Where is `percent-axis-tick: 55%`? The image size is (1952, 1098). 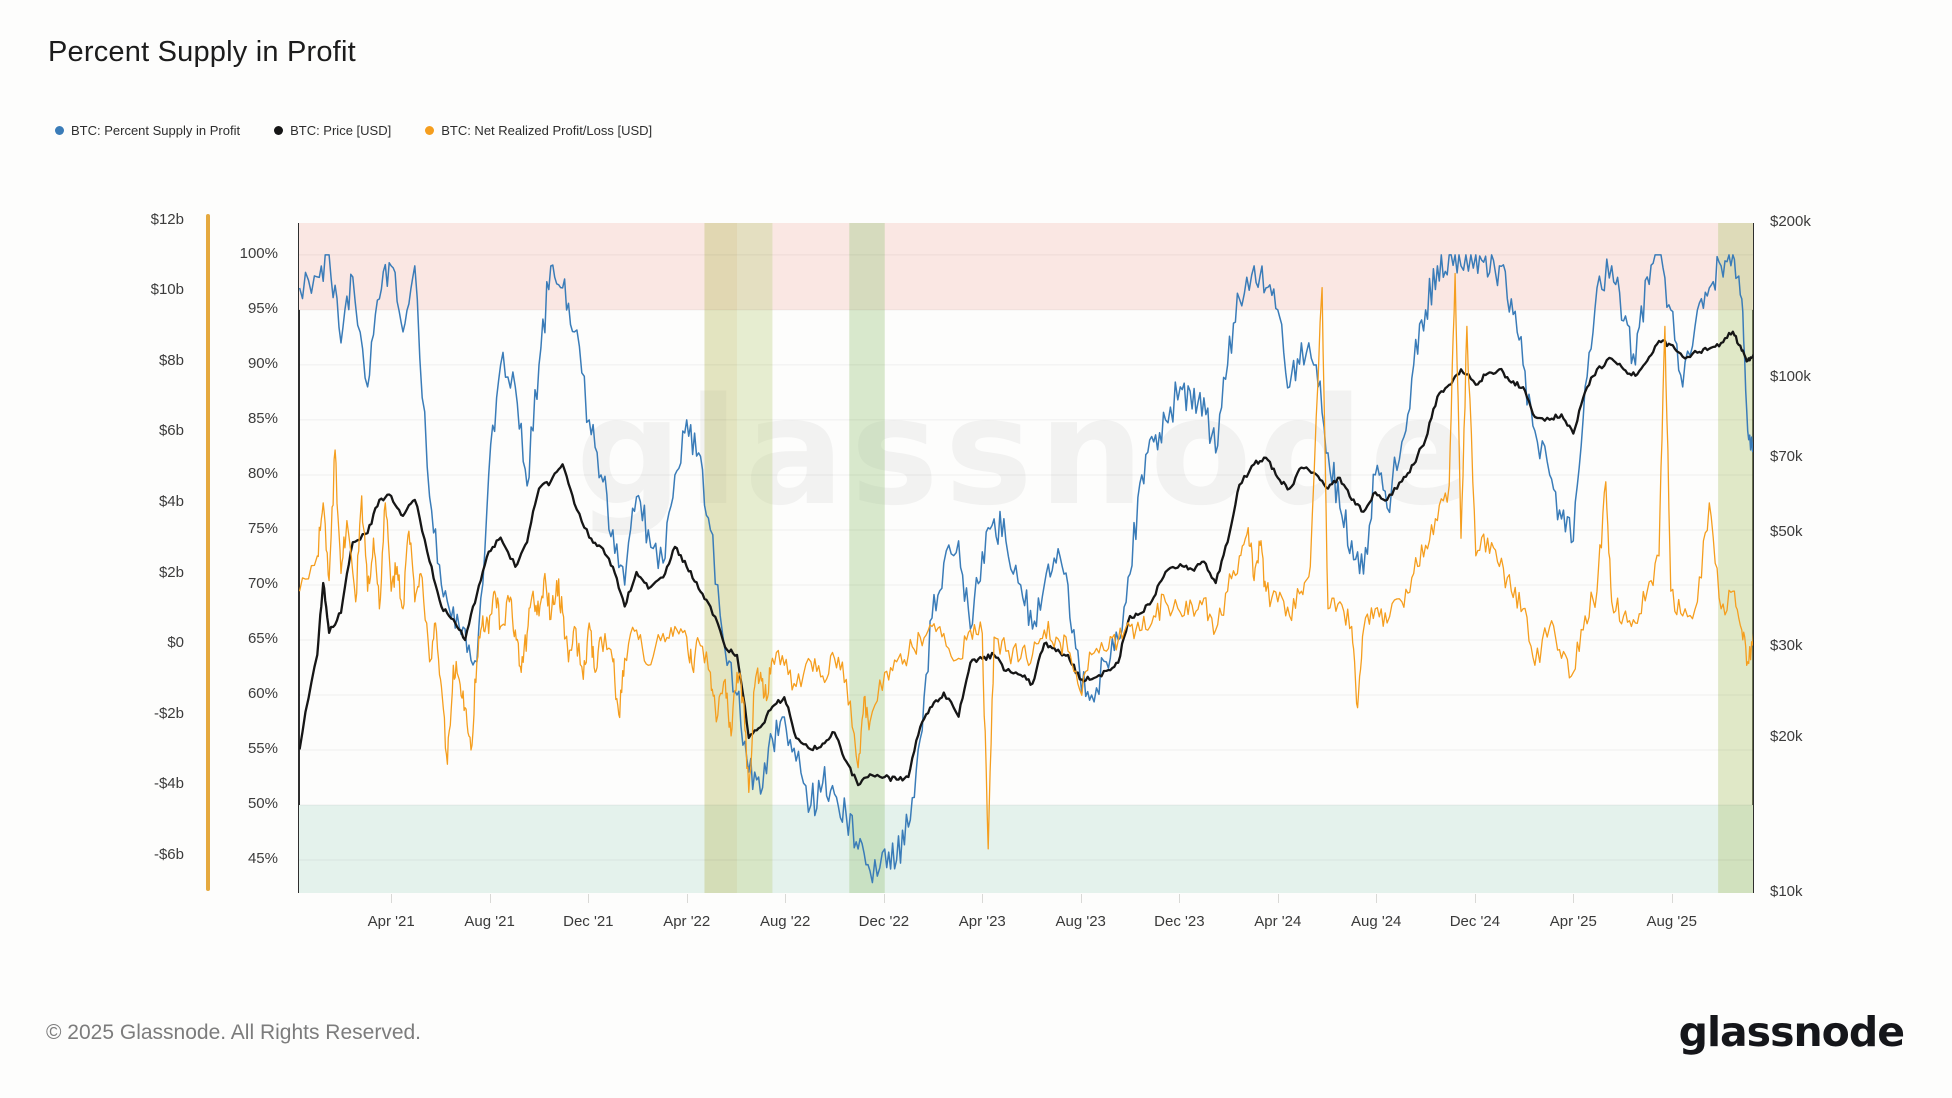 percent-axis-tick: 55% is located at coordinates (262, 748).